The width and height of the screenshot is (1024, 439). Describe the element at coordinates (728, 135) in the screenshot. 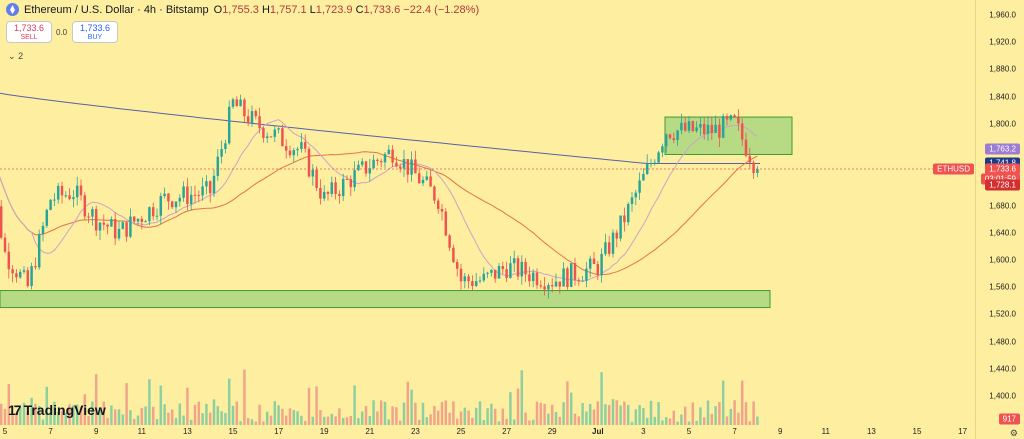

I see `resistance-zone` at that location.